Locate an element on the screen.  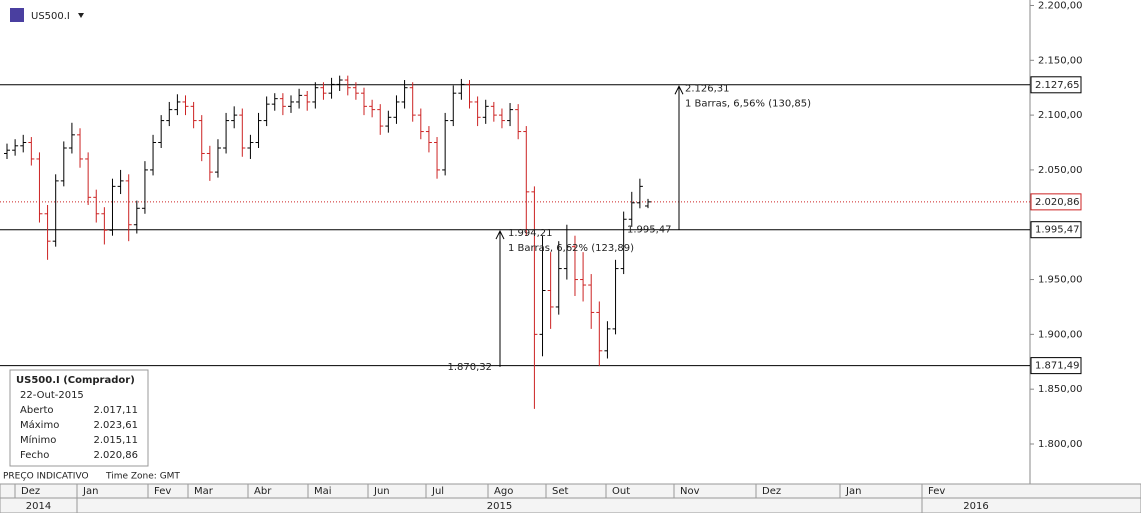
year-label: 2014 is located at coordinates (38, 506).